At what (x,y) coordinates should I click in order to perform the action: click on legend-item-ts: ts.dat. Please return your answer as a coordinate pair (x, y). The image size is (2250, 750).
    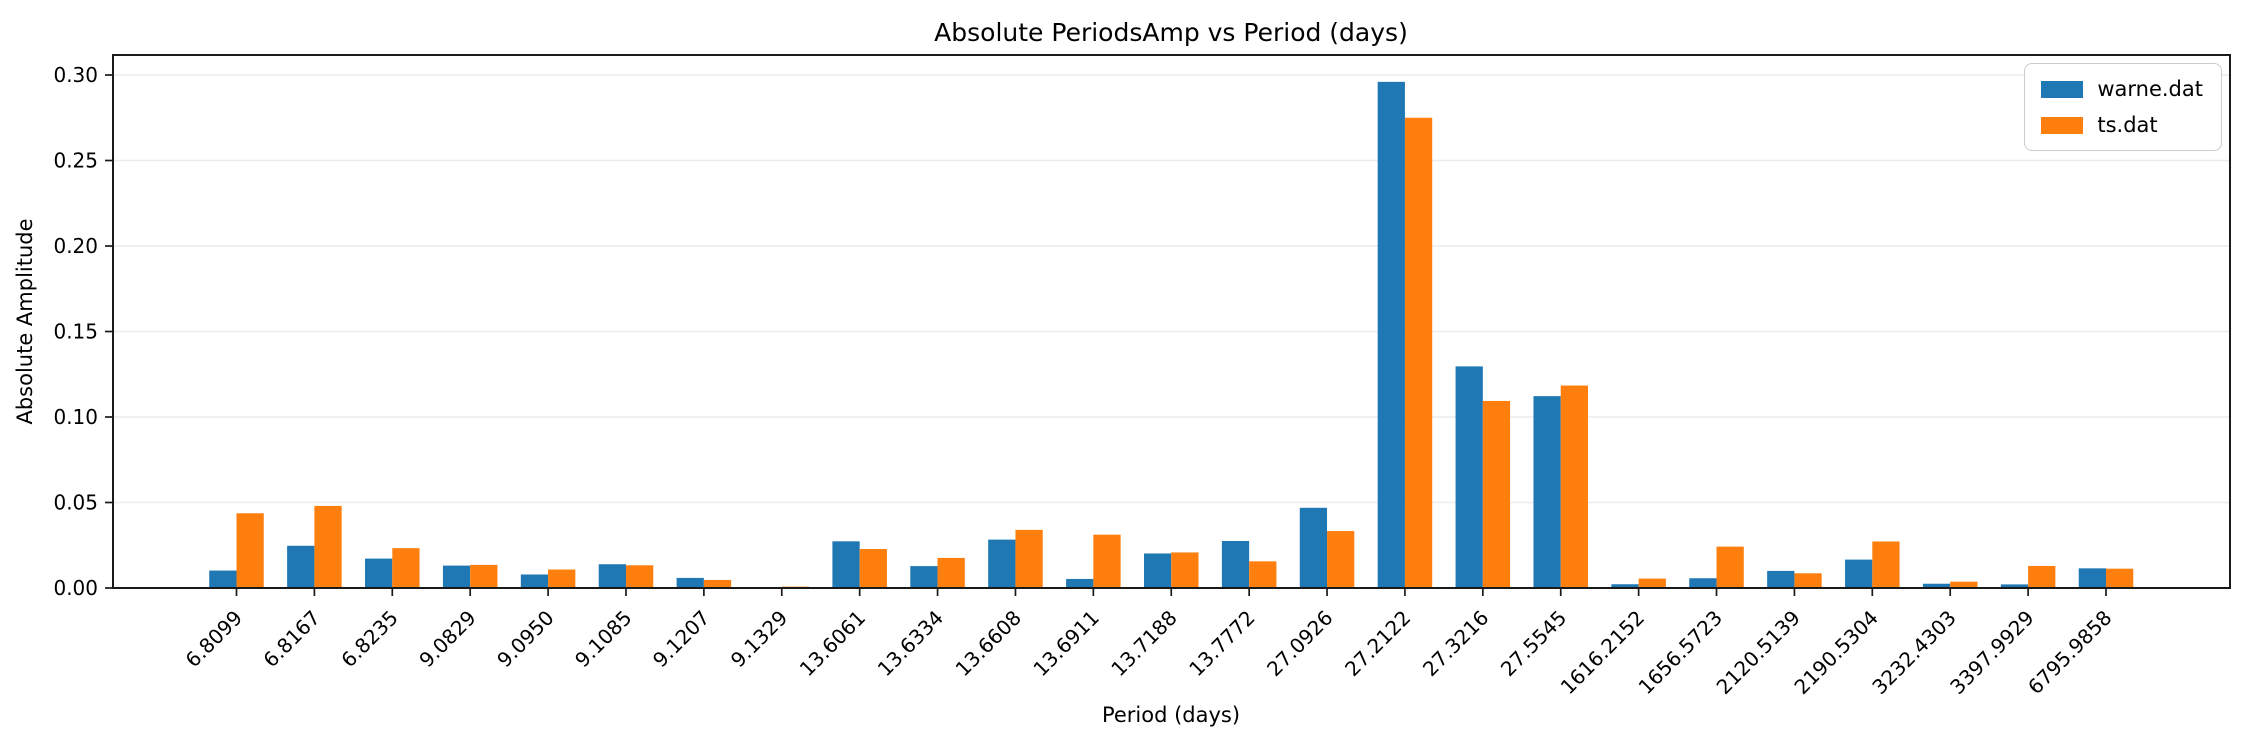
    Looking at the image, I should click on (2122, 125).